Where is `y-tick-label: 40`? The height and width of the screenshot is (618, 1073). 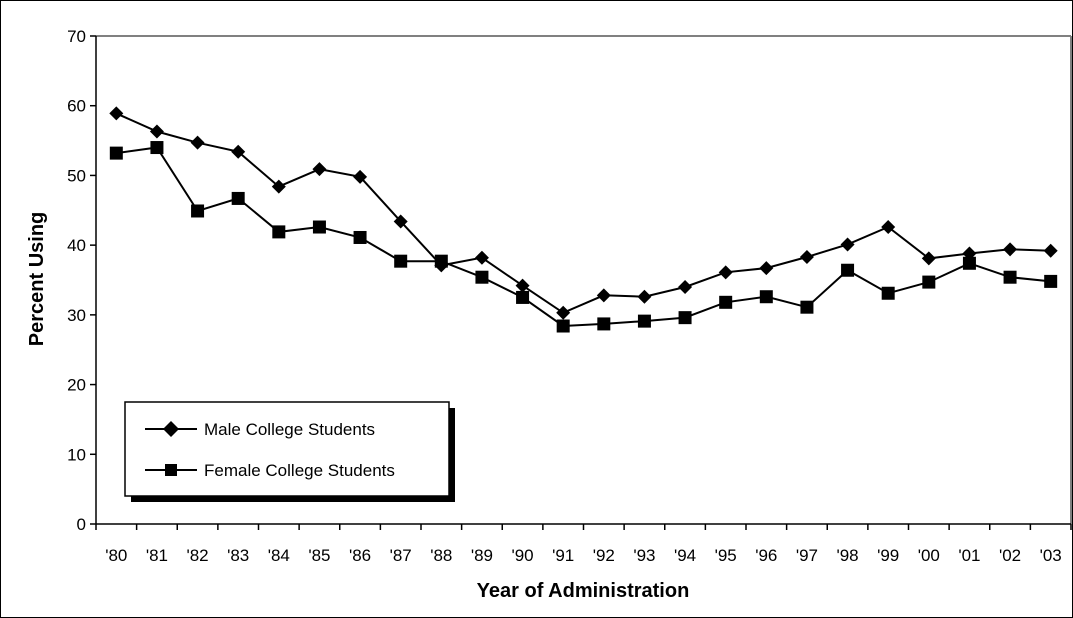 y-tick-label: 40 is located at coordinates (76, 245).